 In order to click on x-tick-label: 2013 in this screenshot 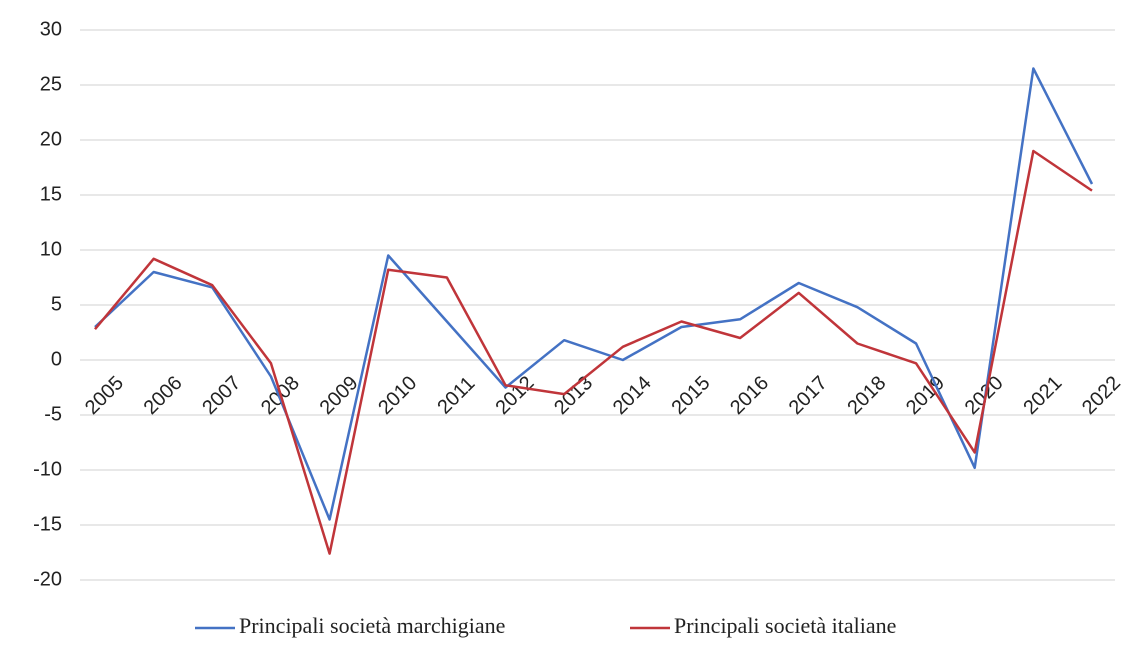, I will do `click(573, 395)`.